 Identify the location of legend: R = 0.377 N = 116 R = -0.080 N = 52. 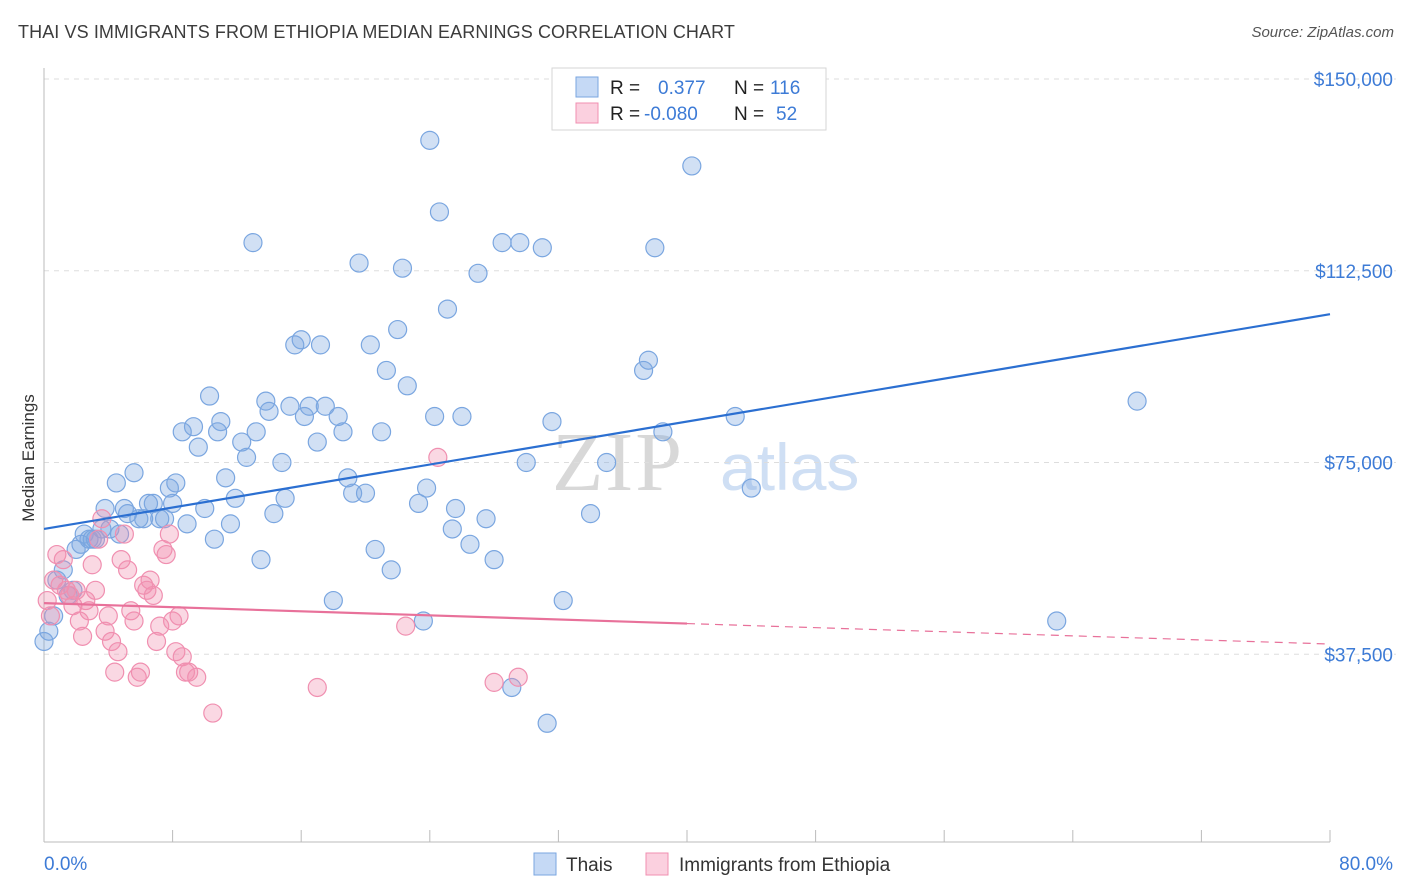
(689, 99).